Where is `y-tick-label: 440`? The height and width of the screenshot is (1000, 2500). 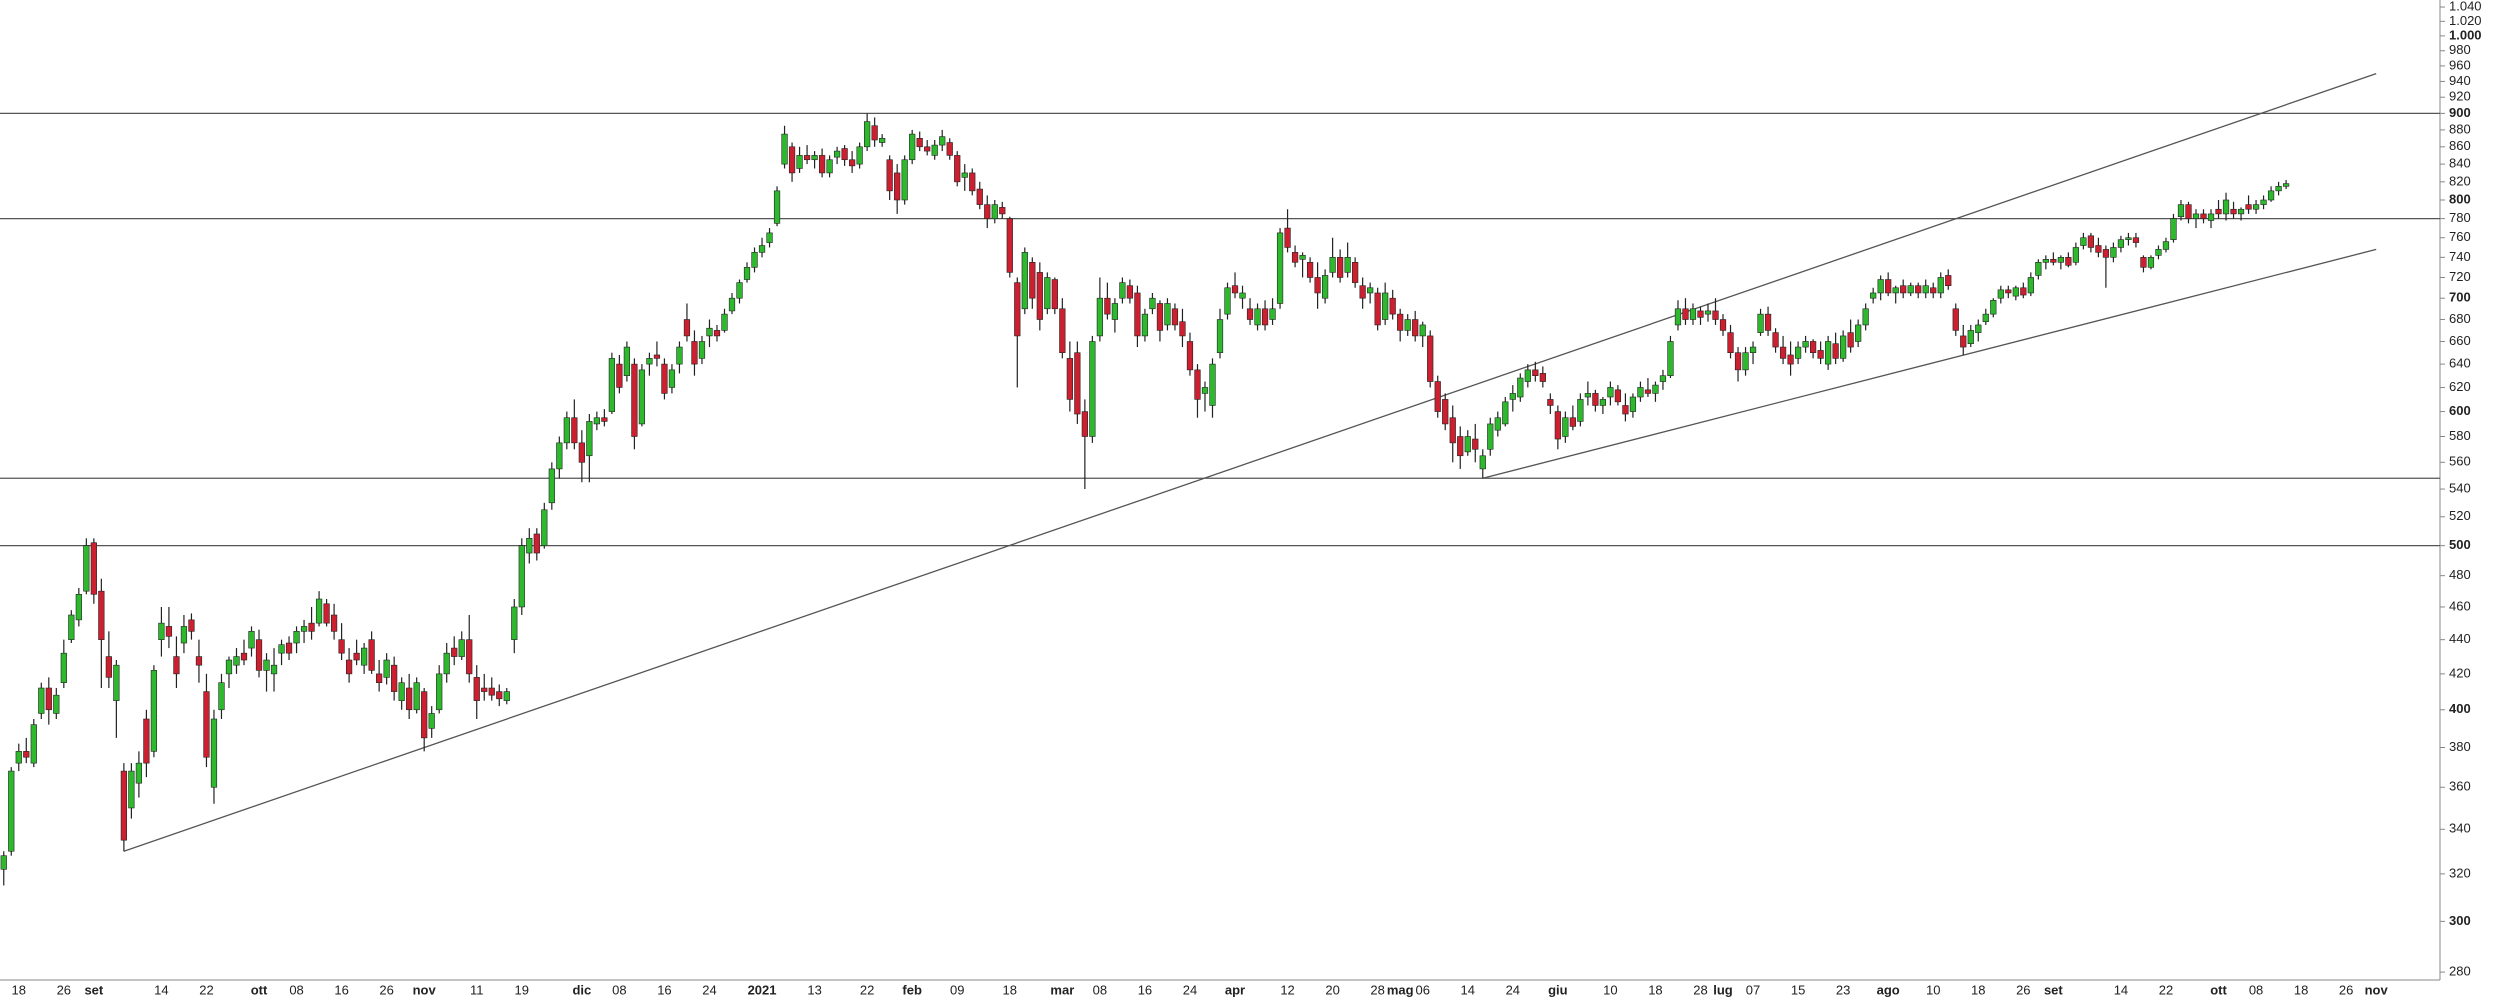
y-tick-label: 440 is located at coordinates (2460, 638).